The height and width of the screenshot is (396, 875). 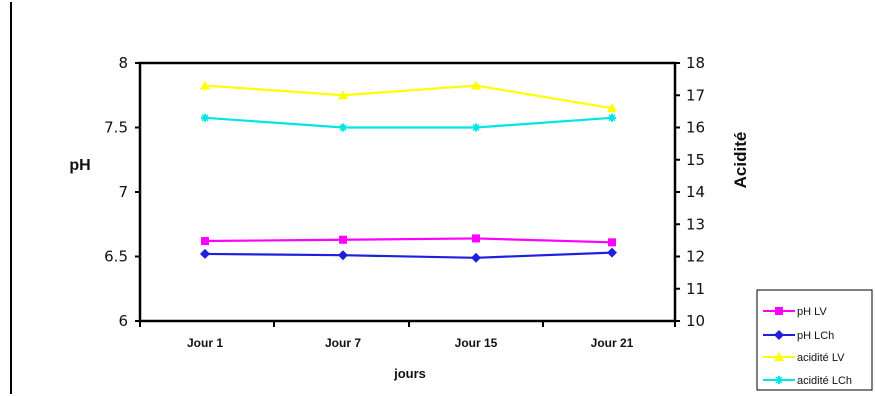 I want to click on right-tick-label: 12, so click(x=695, y=257).